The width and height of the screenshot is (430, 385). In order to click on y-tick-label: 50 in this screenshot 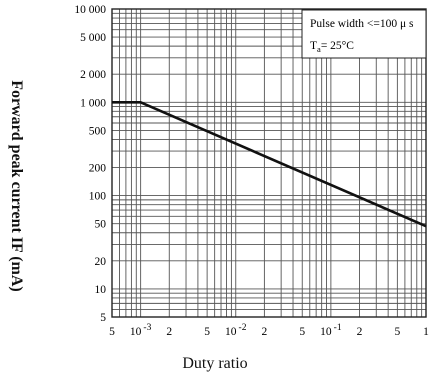, I will do `click(101, 225)`.